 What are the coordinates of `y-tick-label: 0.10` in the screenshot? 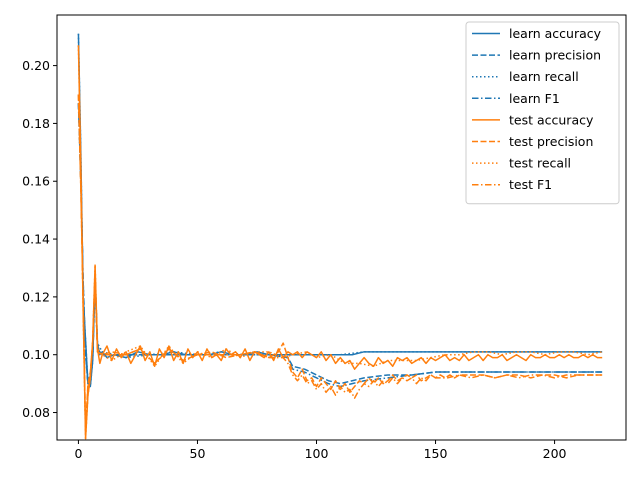 It's located at (36, 354).